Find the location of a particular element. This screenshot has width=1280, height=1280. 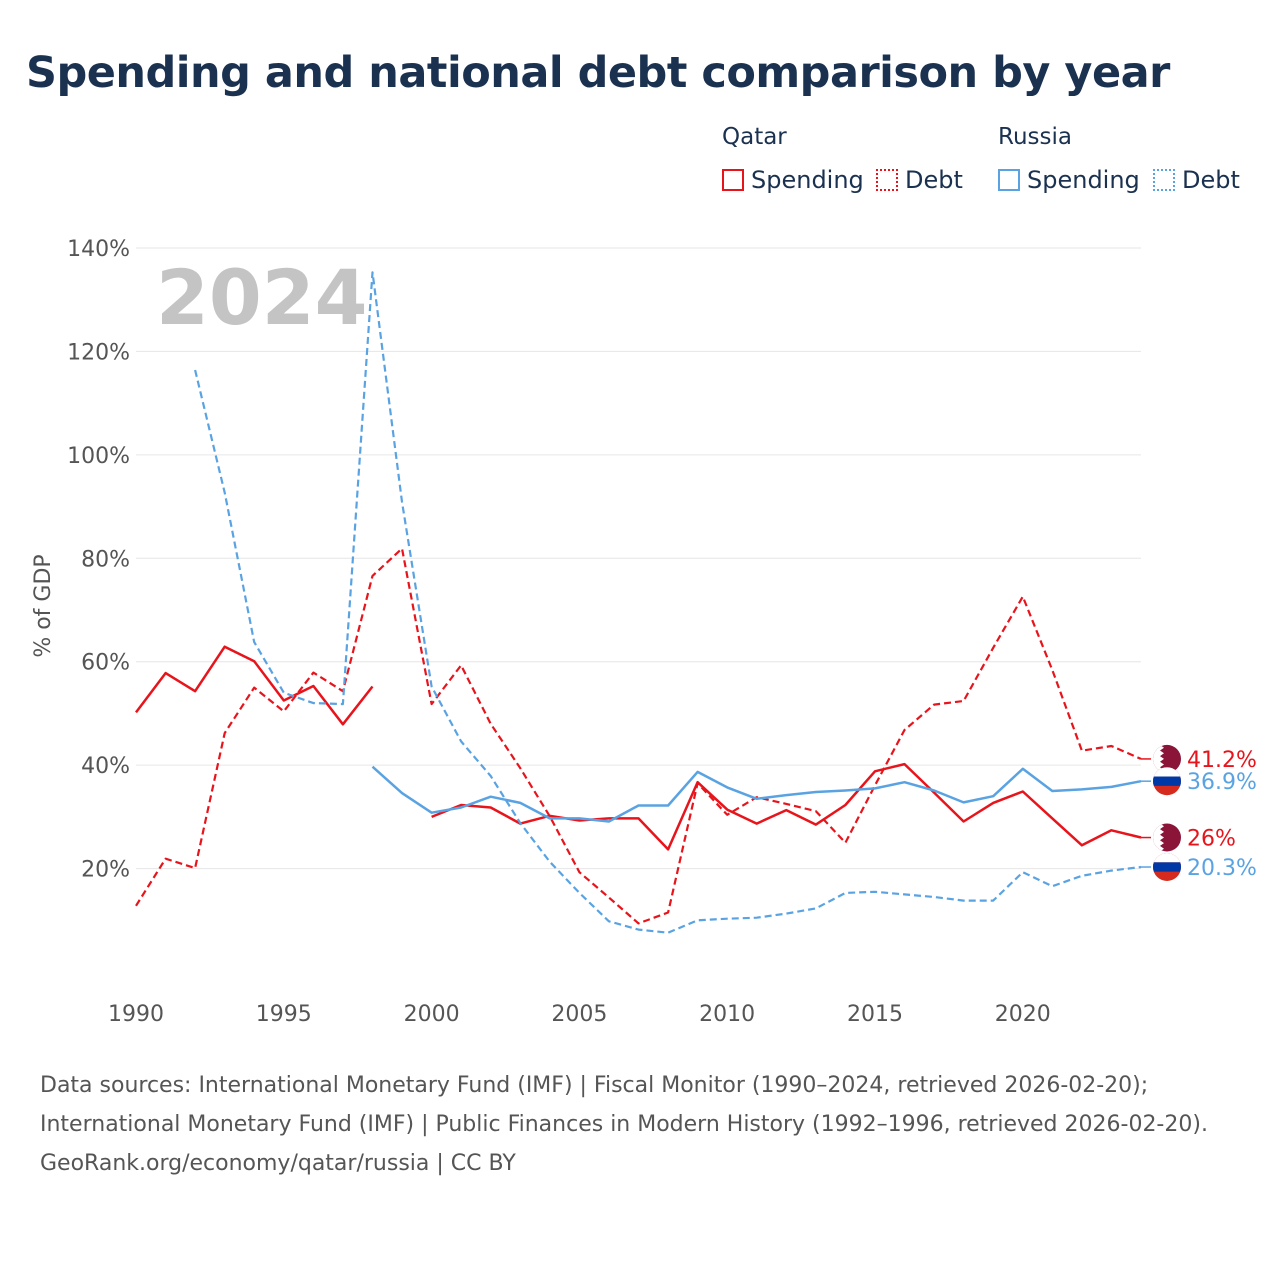

y-tick-label: 40% is located at coordinates (105, 766).